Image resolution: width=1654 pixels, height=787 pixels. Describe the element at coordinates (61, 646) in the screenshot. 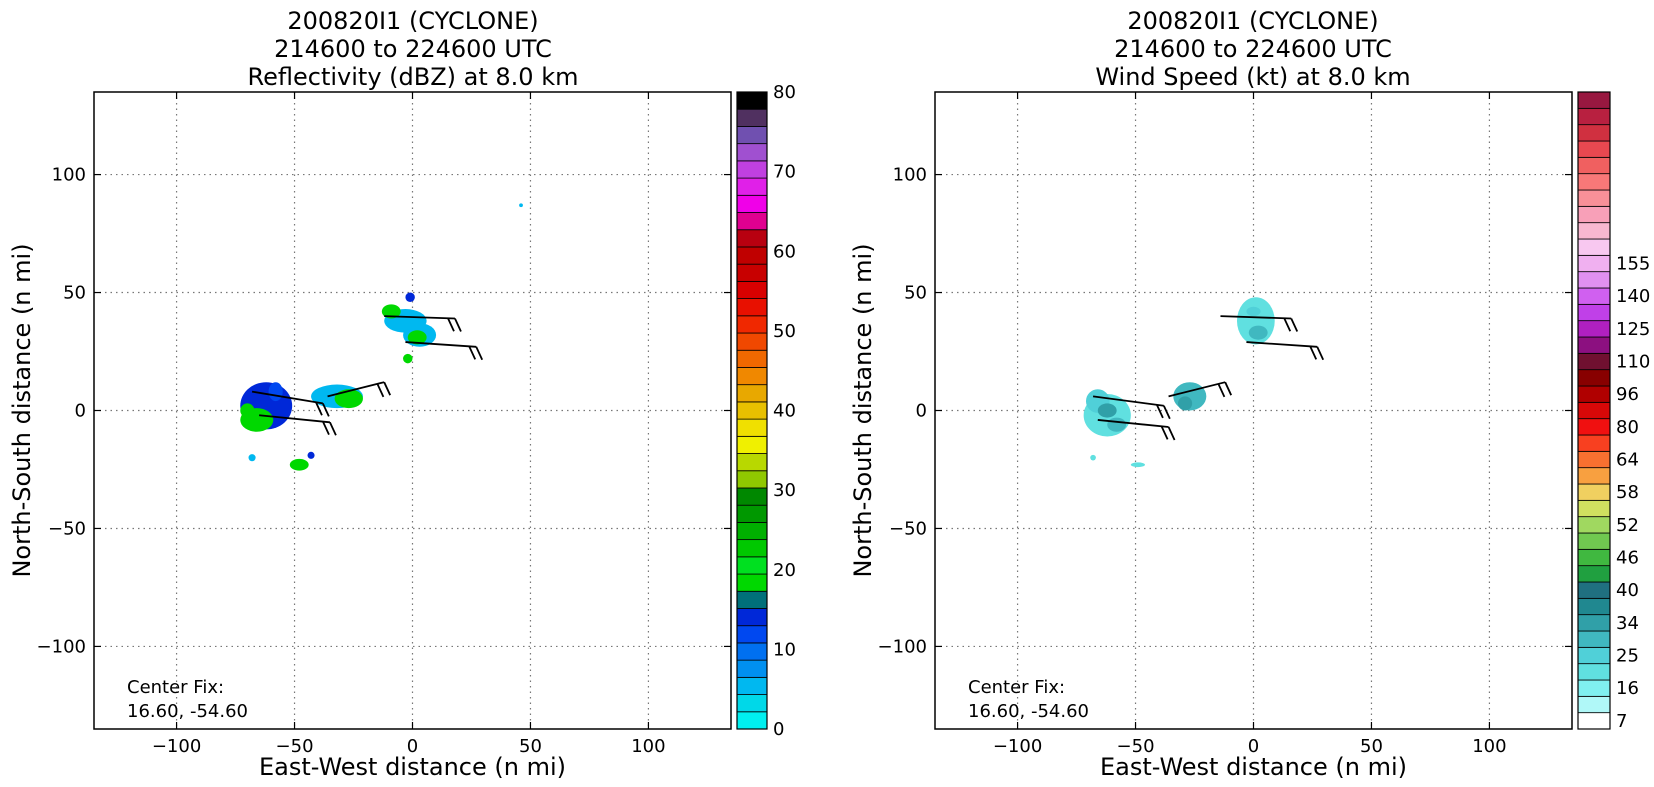

I see `y-tick-label: −100` at that location.